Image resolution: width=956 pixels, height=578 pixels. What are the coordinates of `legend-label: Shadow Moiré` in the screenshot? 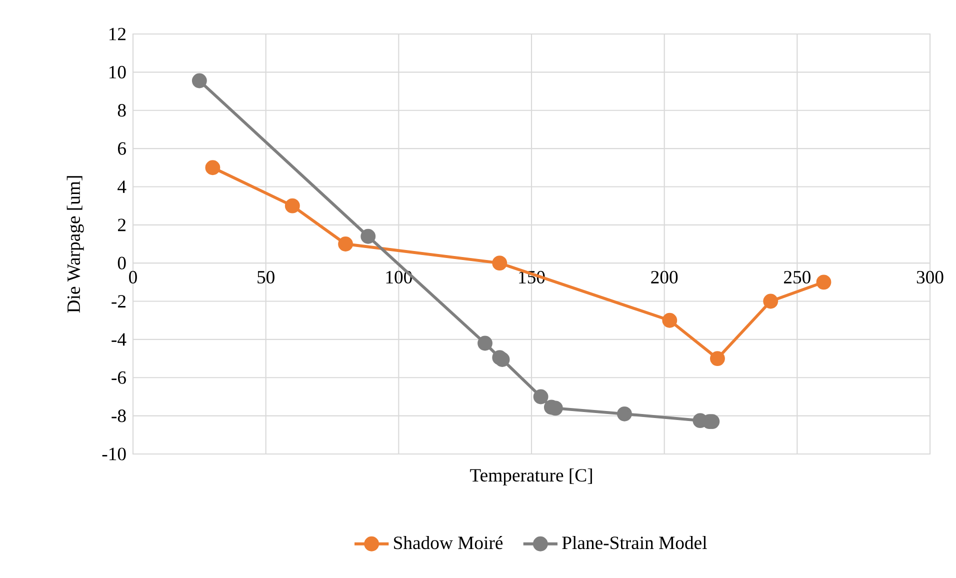 It's located at (448, 543).